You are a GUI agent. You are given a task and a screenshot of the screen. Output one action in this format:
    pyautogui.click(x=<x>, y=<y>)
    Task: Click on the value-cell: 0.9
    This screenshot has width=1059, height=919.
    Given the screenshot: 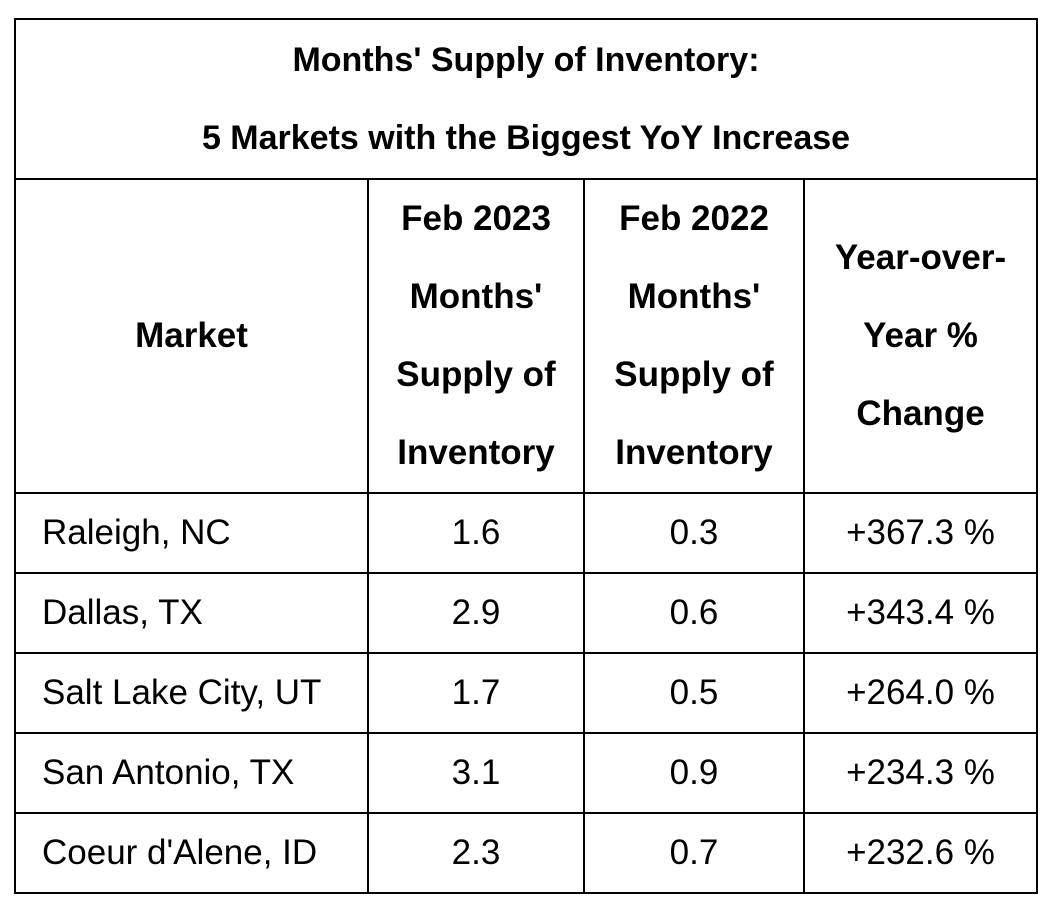 What is the action you would take?
    pyautogui.click(x=694, y=773)
    